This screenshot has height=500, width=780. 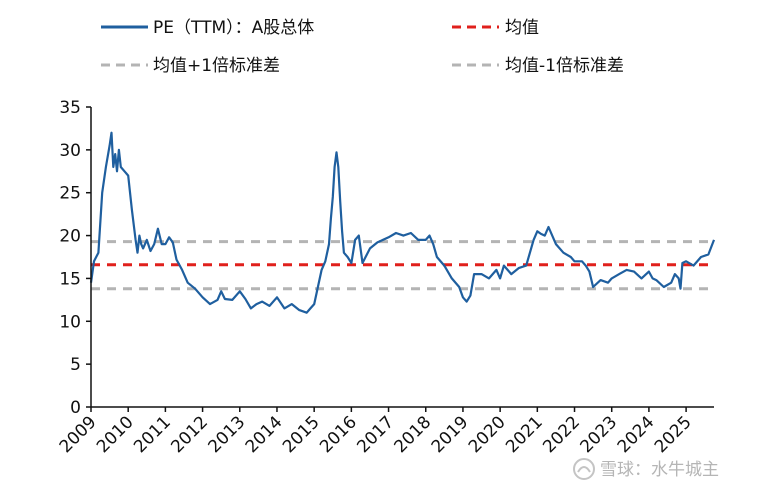 I want to click on legend: PE（TTM）：A股总体 均值 均值+1倍标准差 均值-1倍标准差, so click(x=362, y=47).